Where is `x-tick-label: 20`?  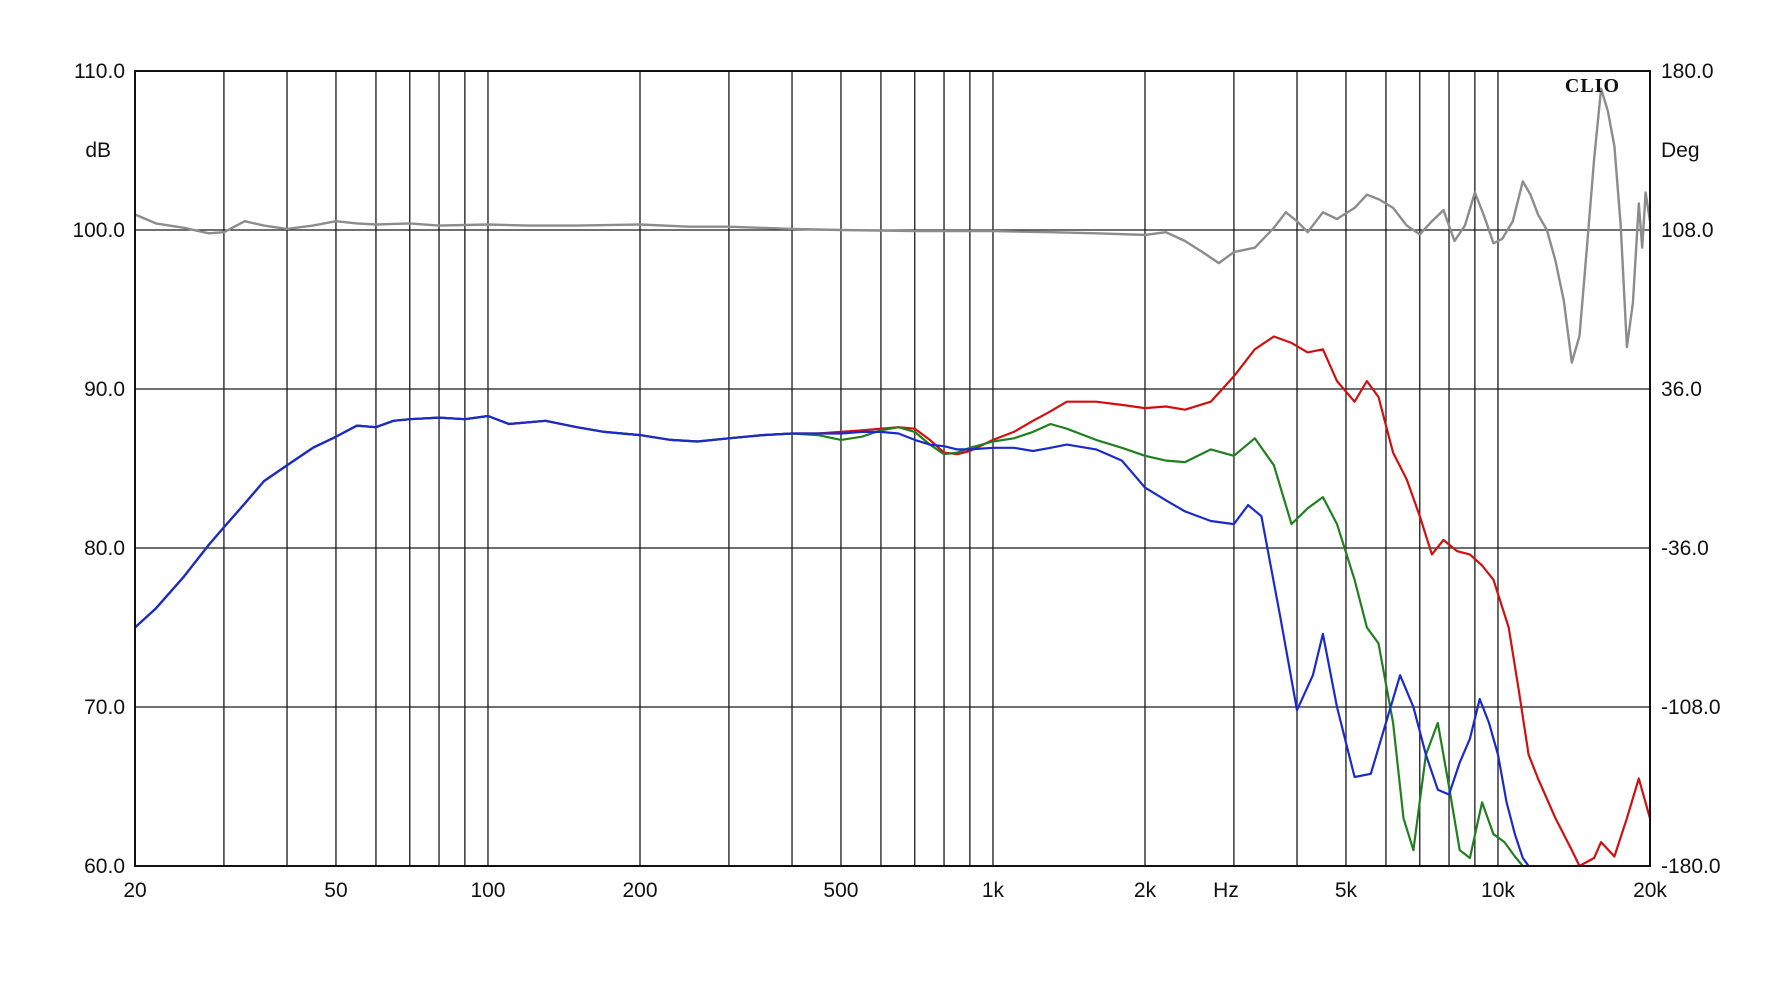
x-tick-label: 20 is located at coordinates (134, 890).